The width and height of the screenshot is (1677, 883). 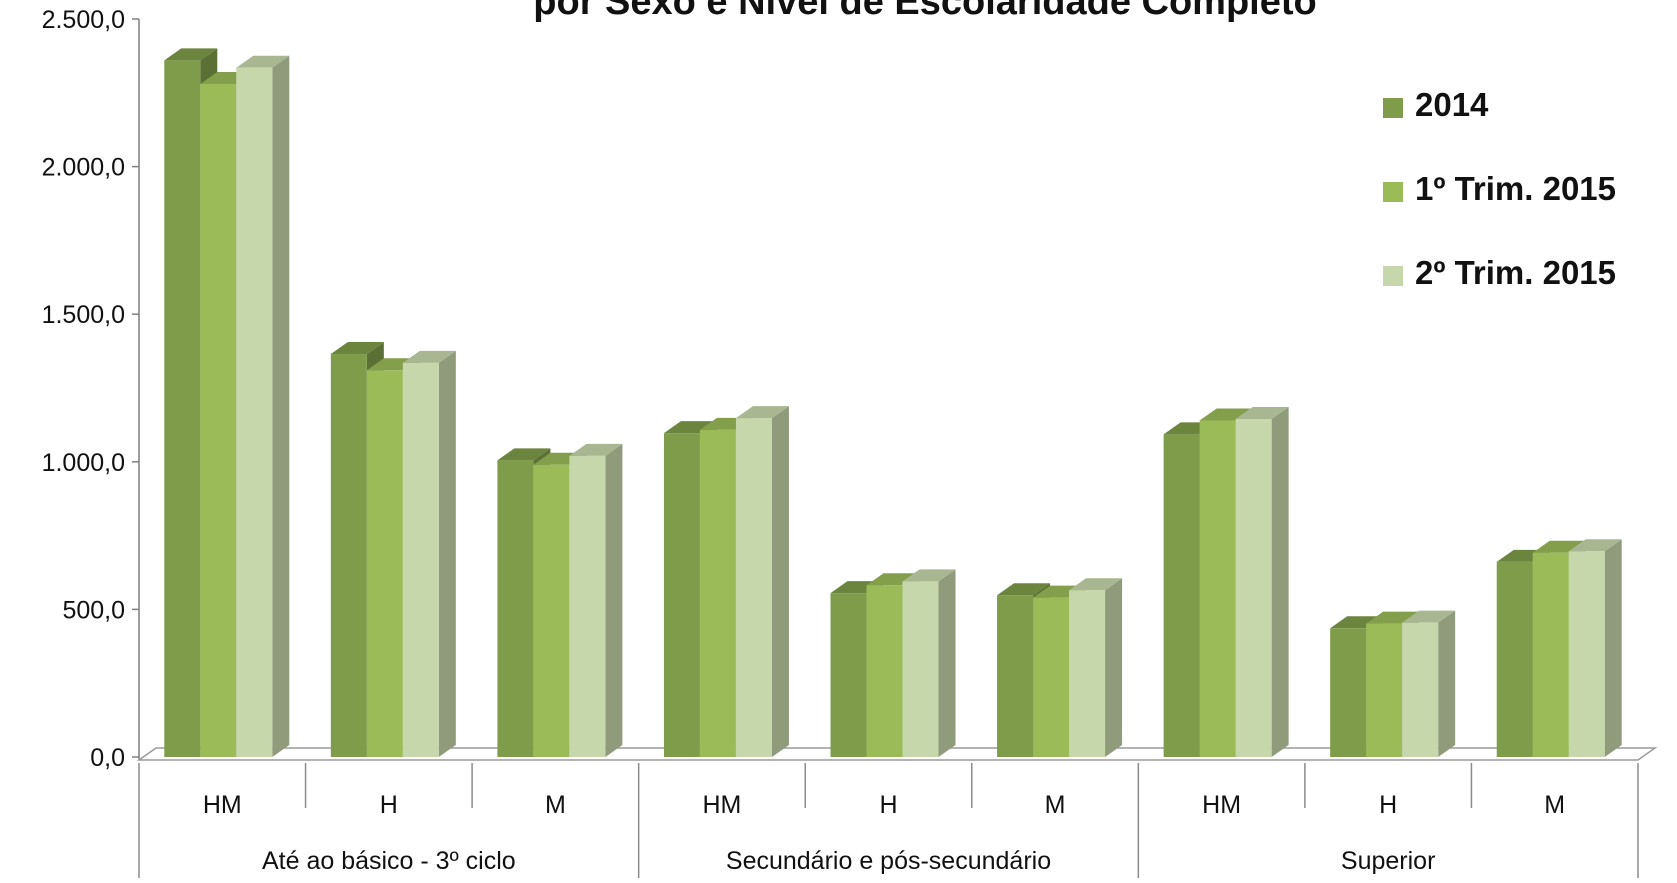 I want to click on legend: 2014 1º Trim. 2015 2º Trim. 2015, so click(x=1499, y=188).